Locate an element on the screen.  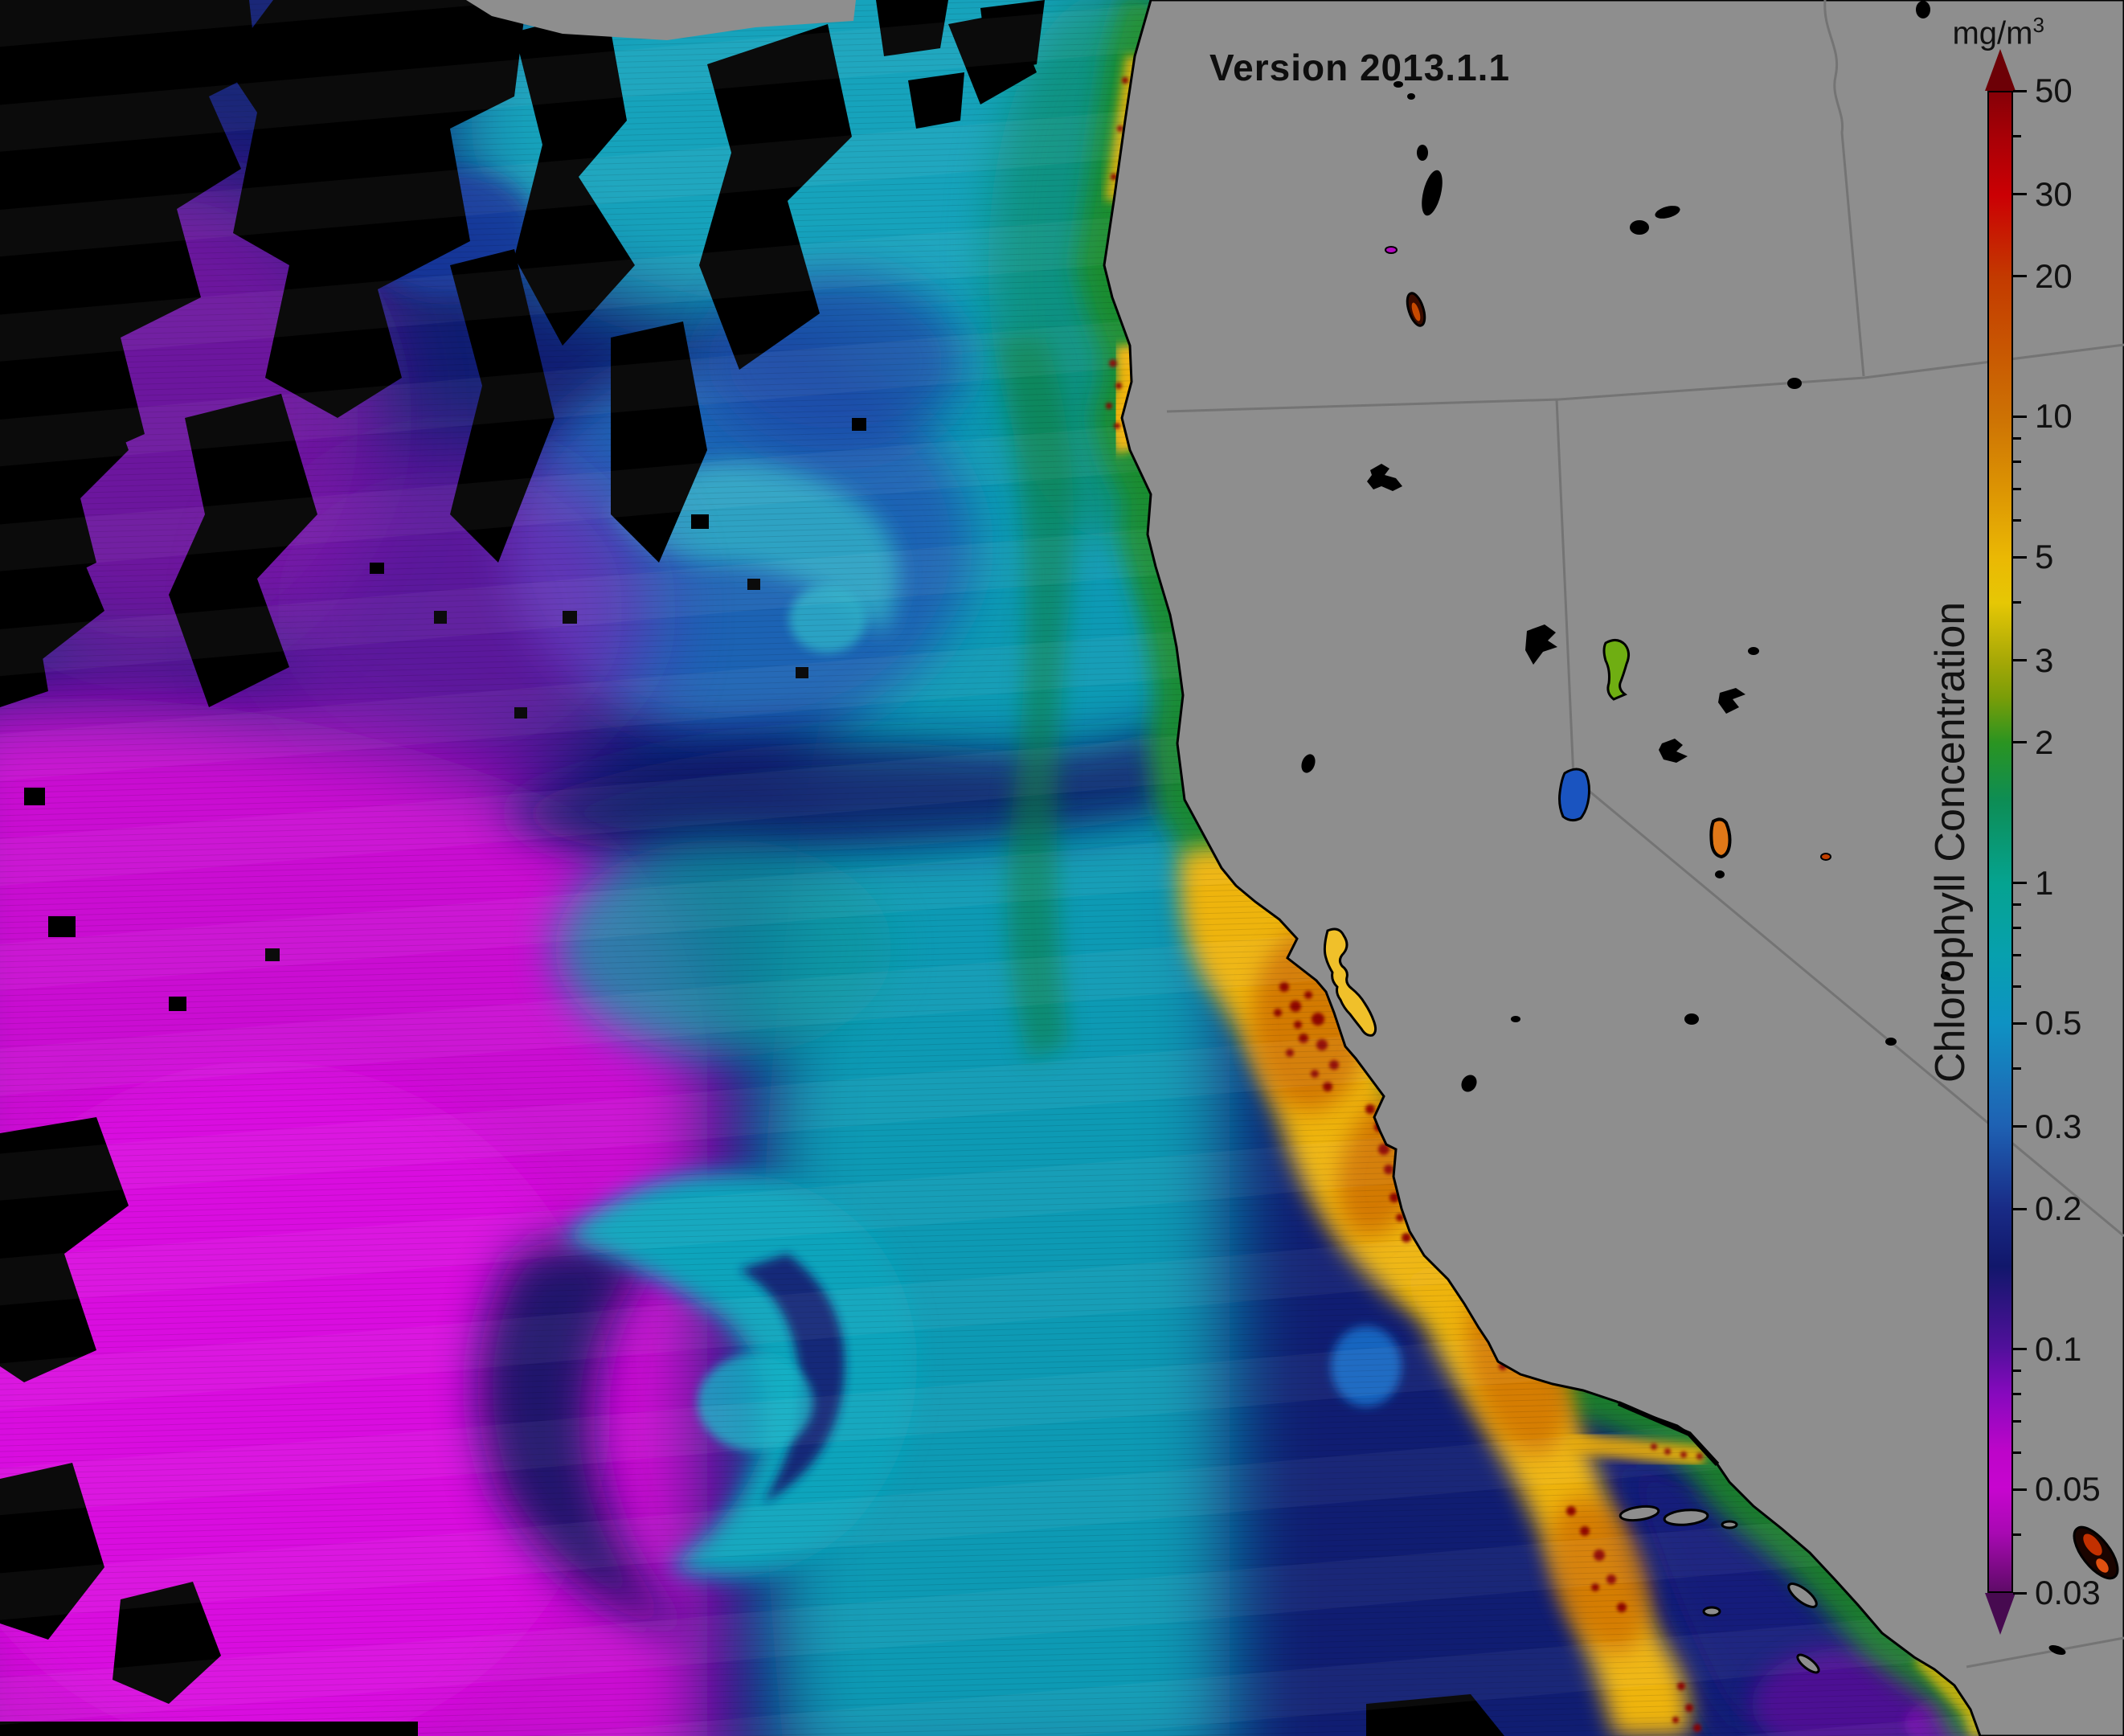
mono-lake is located at coordinates (1691, 1019).